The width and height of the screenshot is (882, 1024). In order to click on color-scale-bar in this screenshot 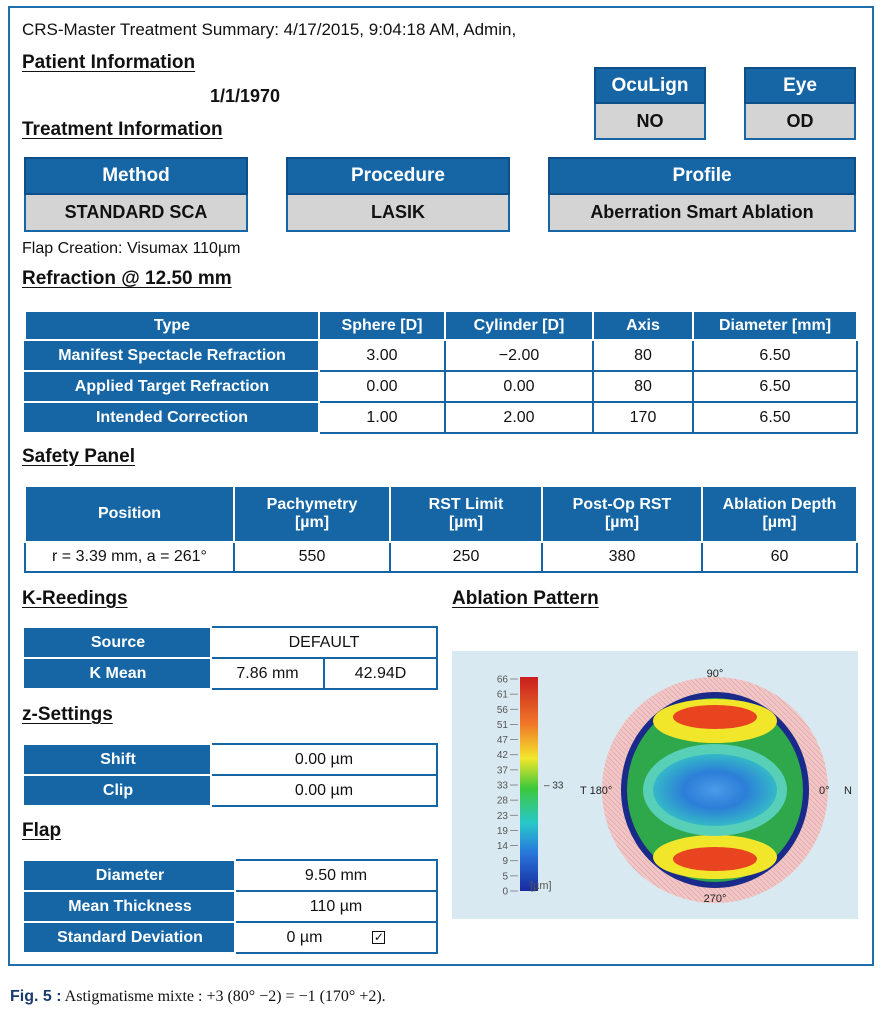, I will do `click(529, 784)`.